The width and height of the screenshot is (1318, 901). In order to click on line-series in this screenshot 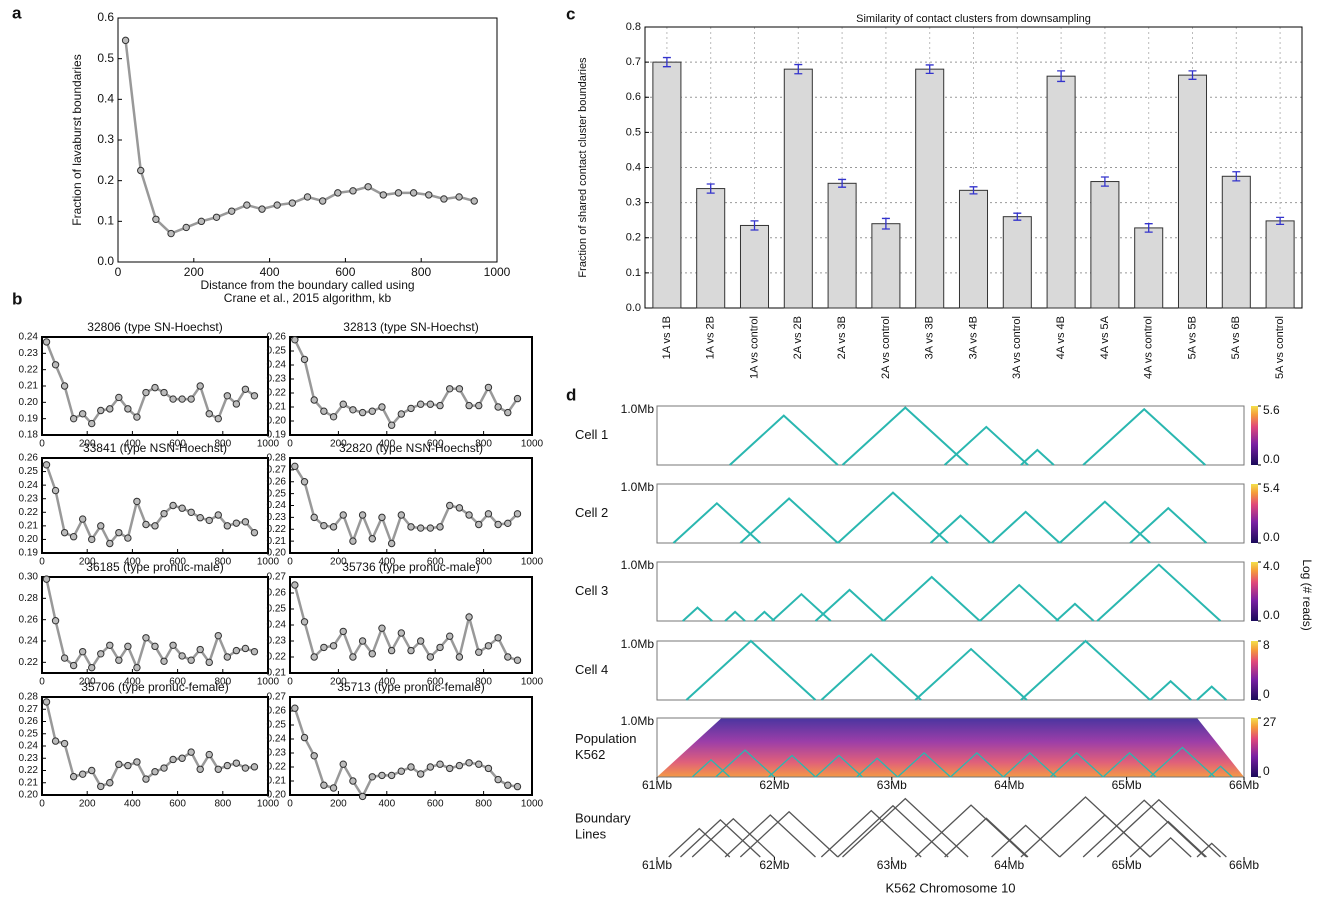, I will do `click(150, 505)`.